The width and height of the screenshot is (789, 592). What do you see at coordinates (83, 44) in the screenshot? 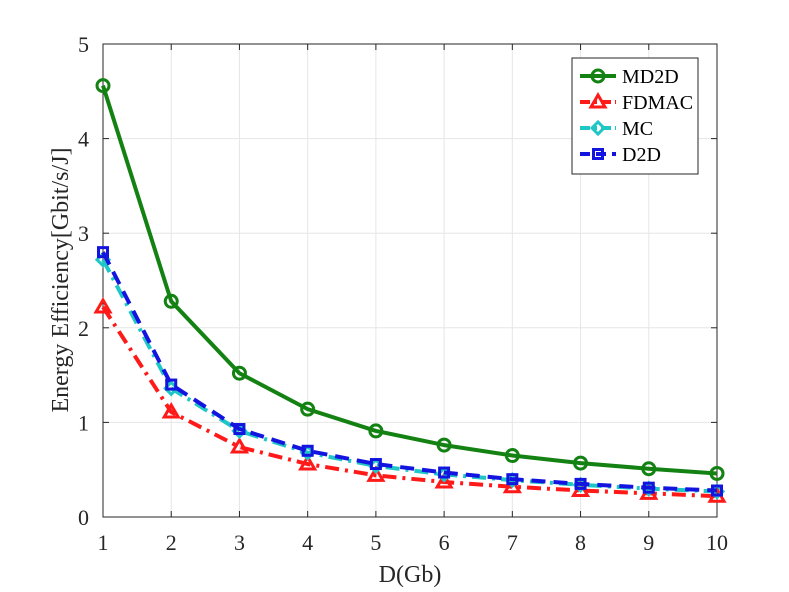
I see `y-tick-label: 5` at bounding box center [83, 44].